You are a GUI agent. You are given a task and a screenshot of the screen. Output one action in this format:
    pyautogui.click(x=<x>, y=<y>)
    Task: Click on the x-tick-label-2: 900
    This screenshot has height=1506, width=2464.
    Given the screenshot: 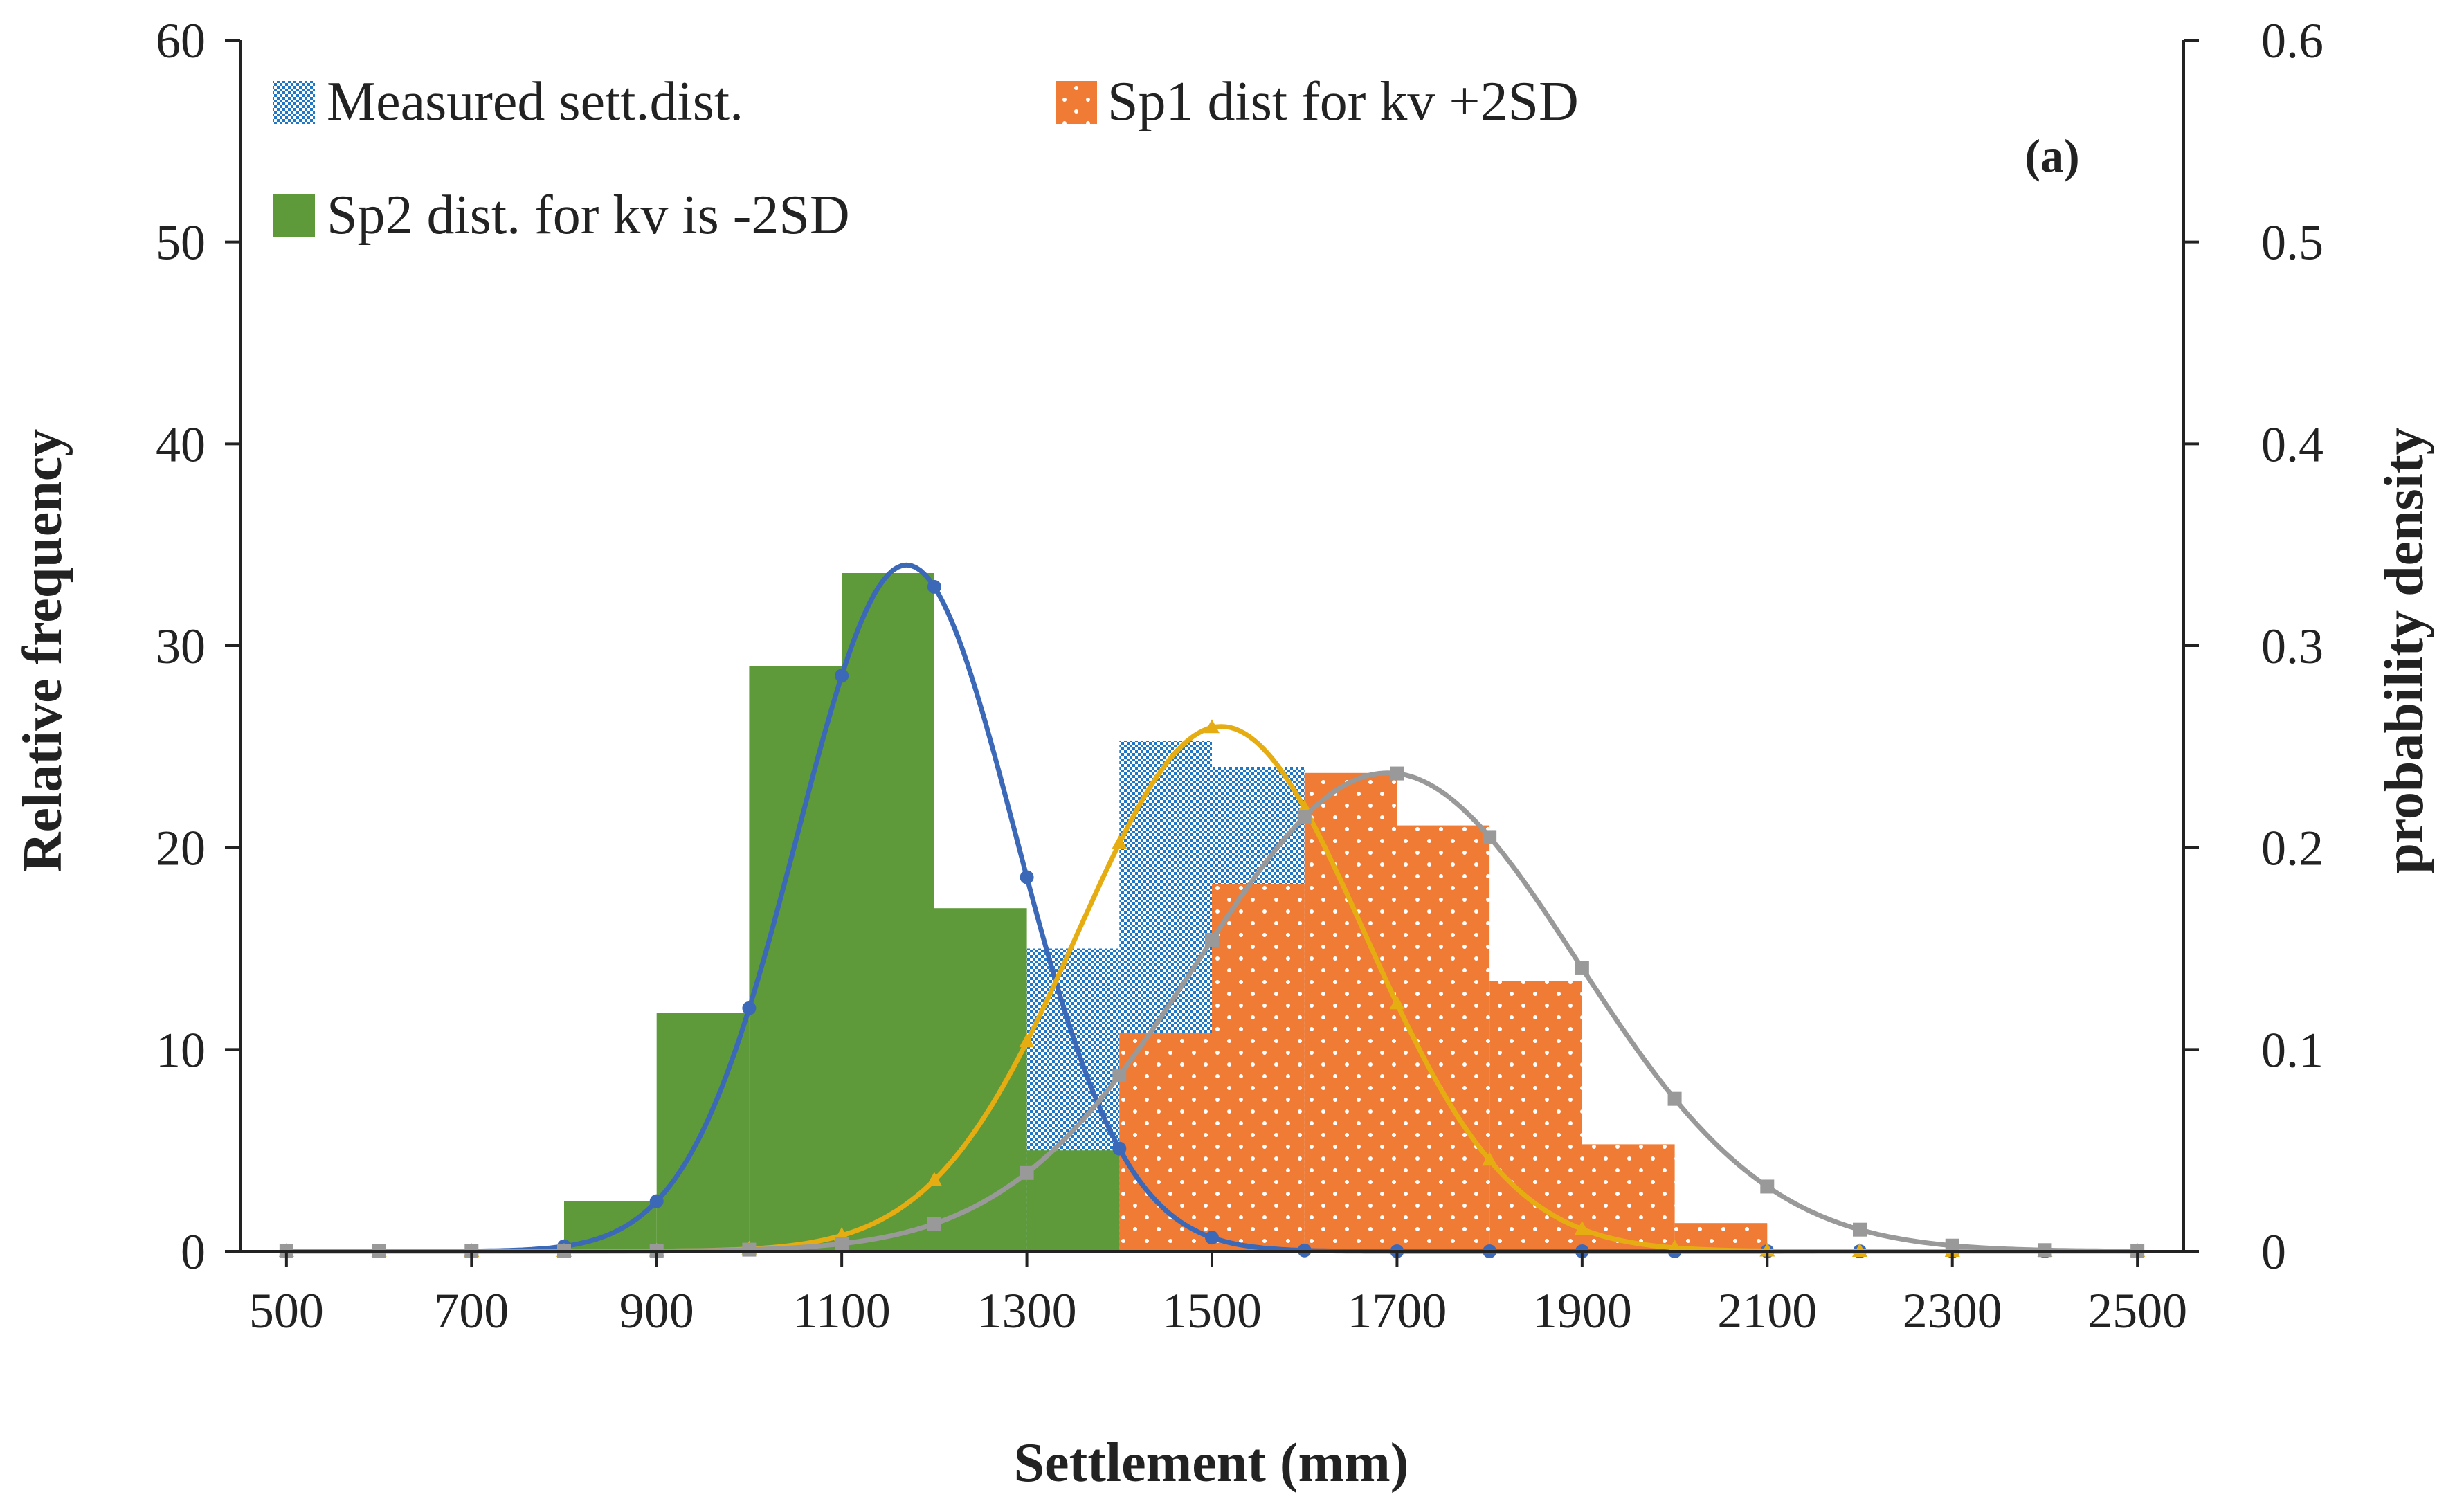 What is the action you would take?
    pyautogui.click(x=656, y=1311)
    